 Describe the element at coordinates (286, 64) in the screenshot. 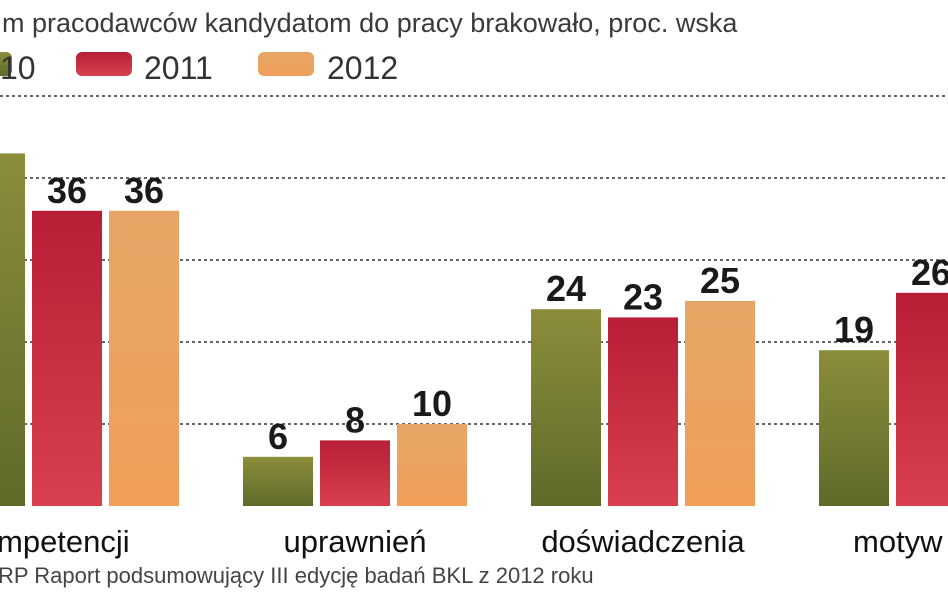

I see `legend-swatch-2012` at that location.